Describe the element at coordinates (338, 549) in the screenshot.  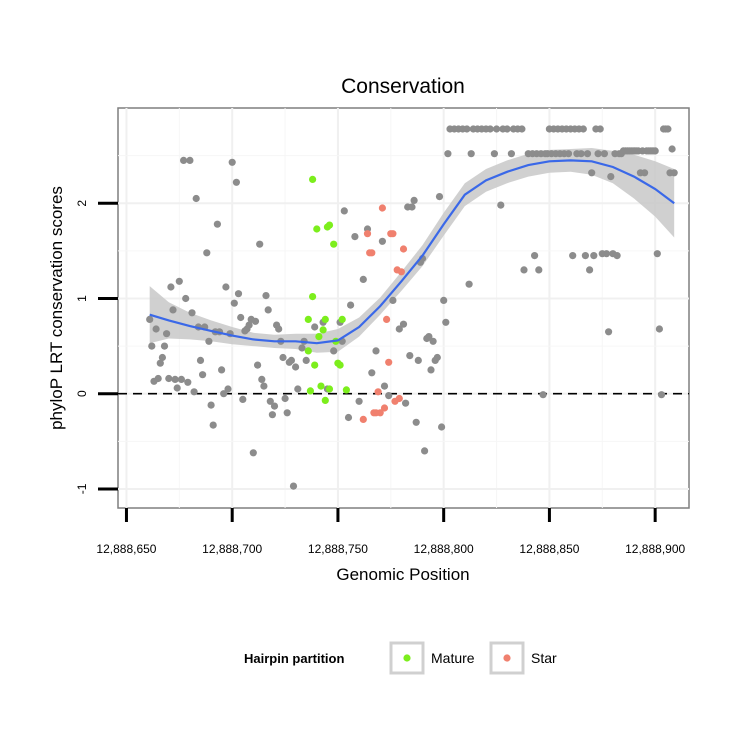
I see `x-tick-label: 12,888,750` at that location.